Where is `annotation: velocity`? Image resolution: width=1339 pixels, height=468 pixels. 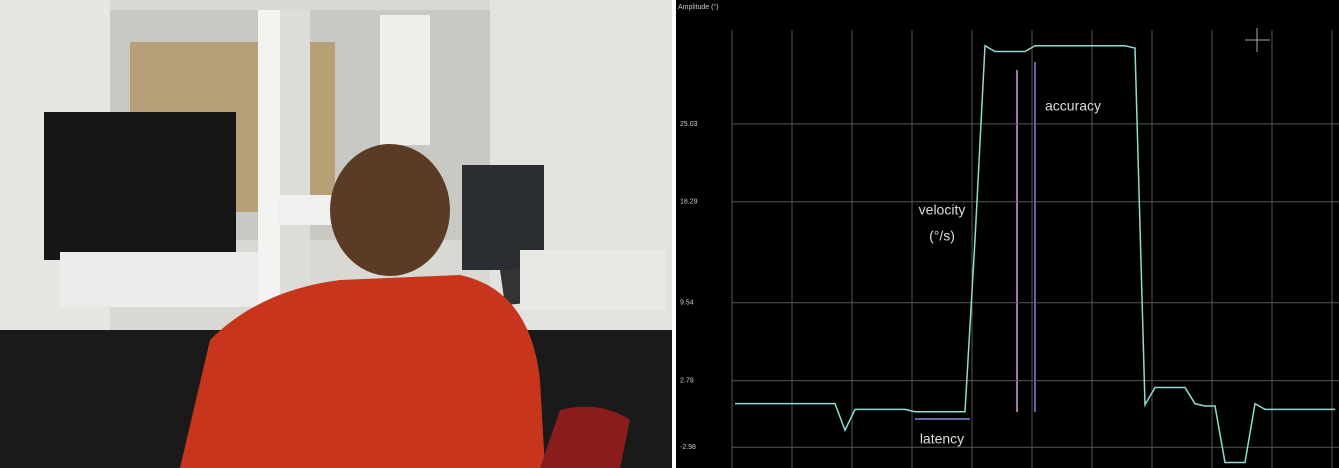 annotation: velocity is located at coordinates (942, 210).